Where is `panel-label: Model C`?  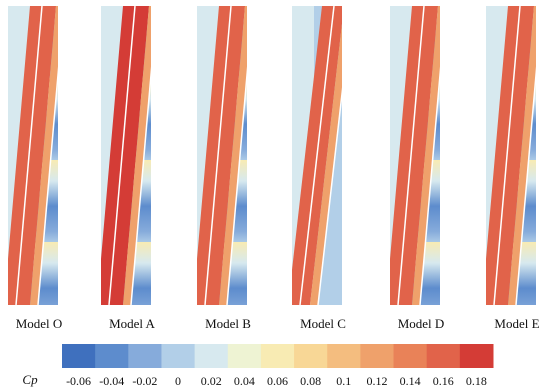 panel-label: Model C is located at coordinates (323, 323).